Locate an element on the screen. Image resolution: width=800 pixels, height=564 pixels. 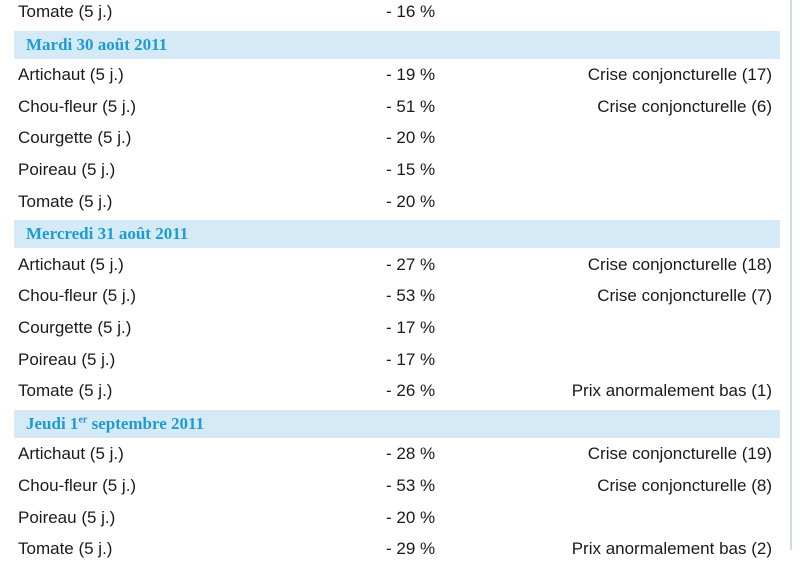
price-change: - 27 % is located at coordinates (411, 264).